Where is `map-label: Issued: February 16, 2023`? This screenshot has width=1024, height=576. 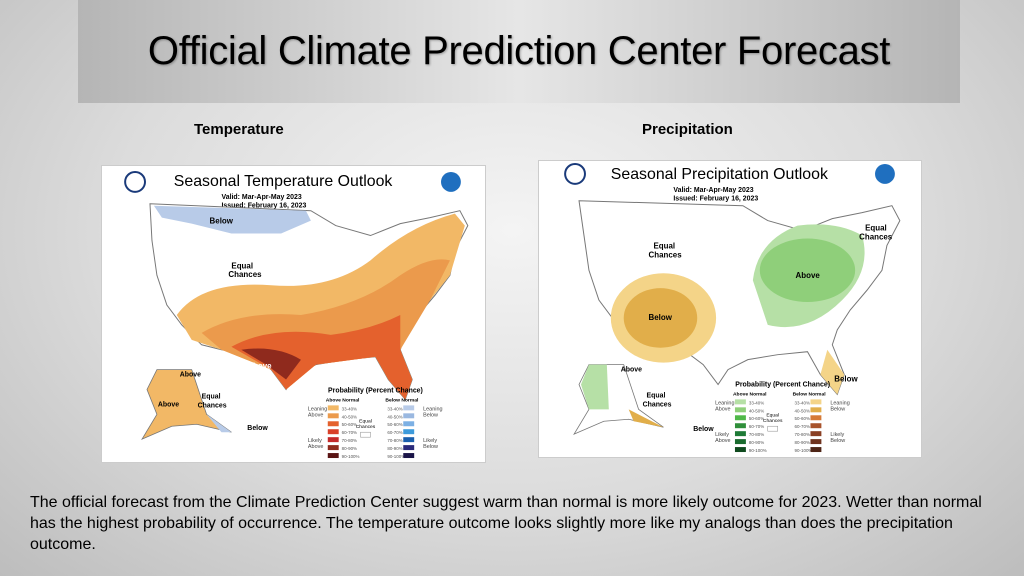
map-label: Issued: February 16, 2023 is located at coordinates (263, 206).